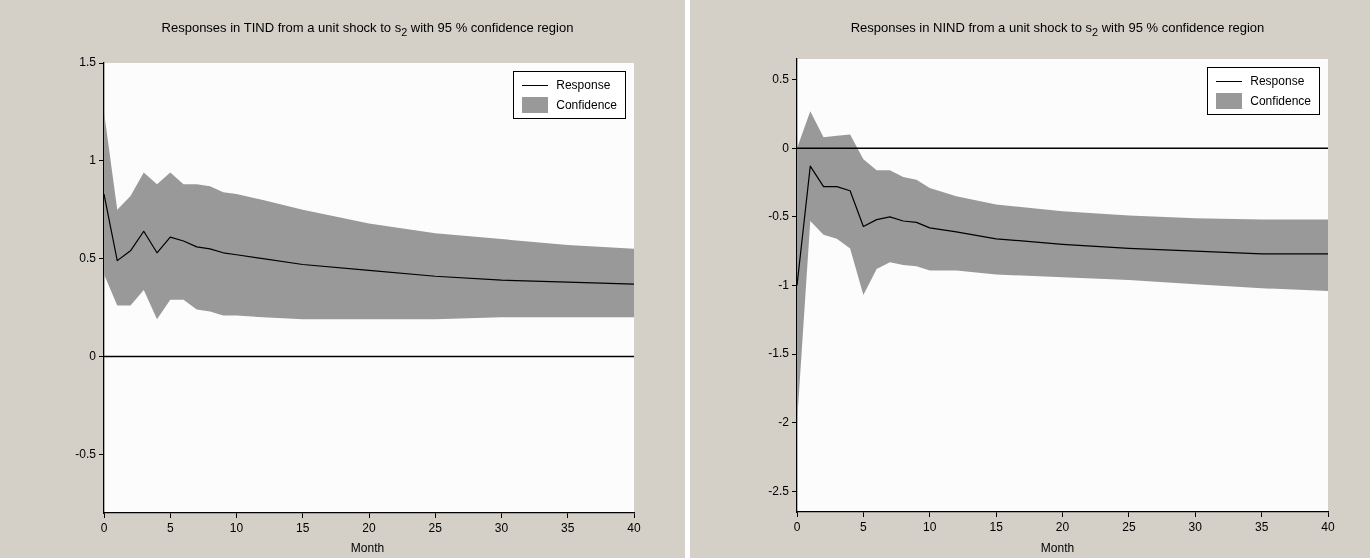  I want to click on y-tick-label: 1, so click(93, 160).